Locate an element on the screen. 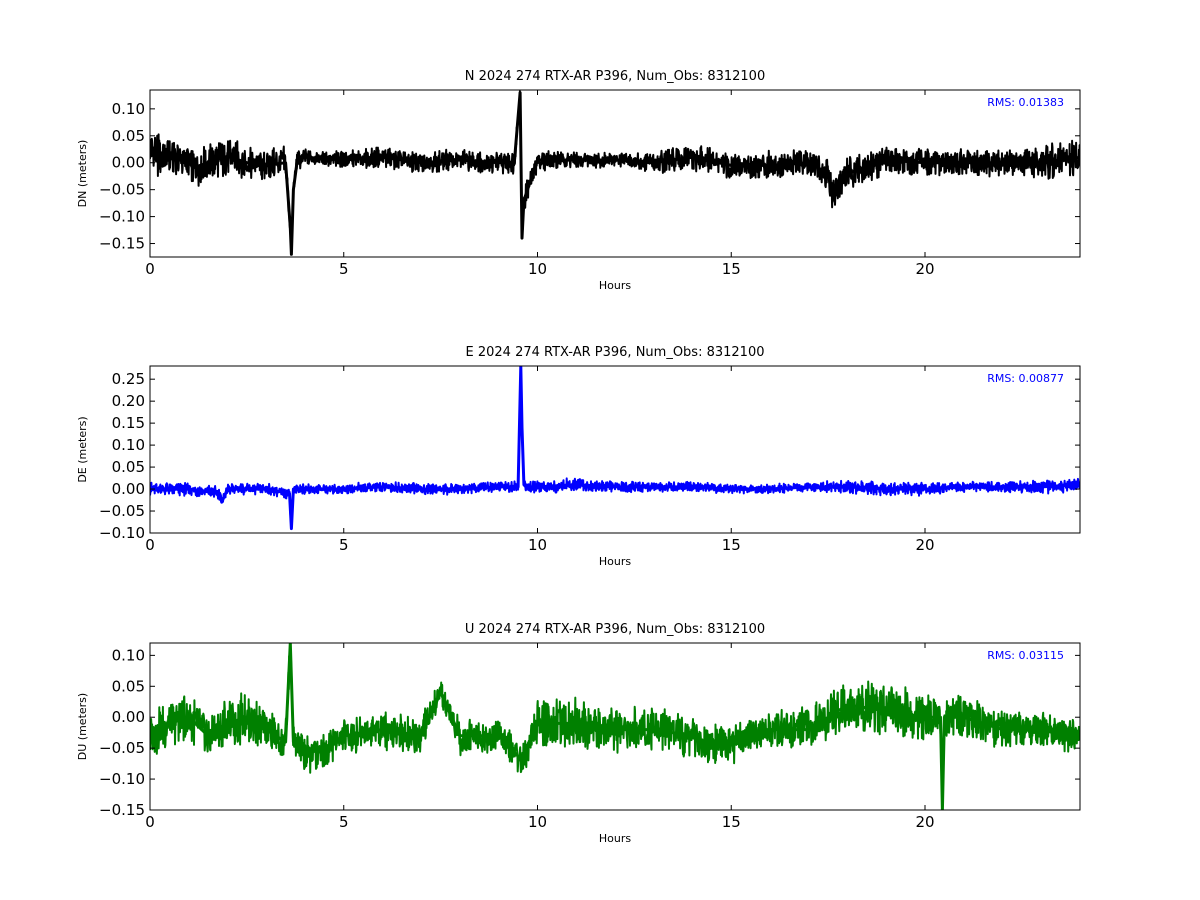 This screenshot has width=1200, height=900. chart-title: E 2024 274 RTX-AR P396, Num_Obs: 8312100 is located at coordinates (615, 352).